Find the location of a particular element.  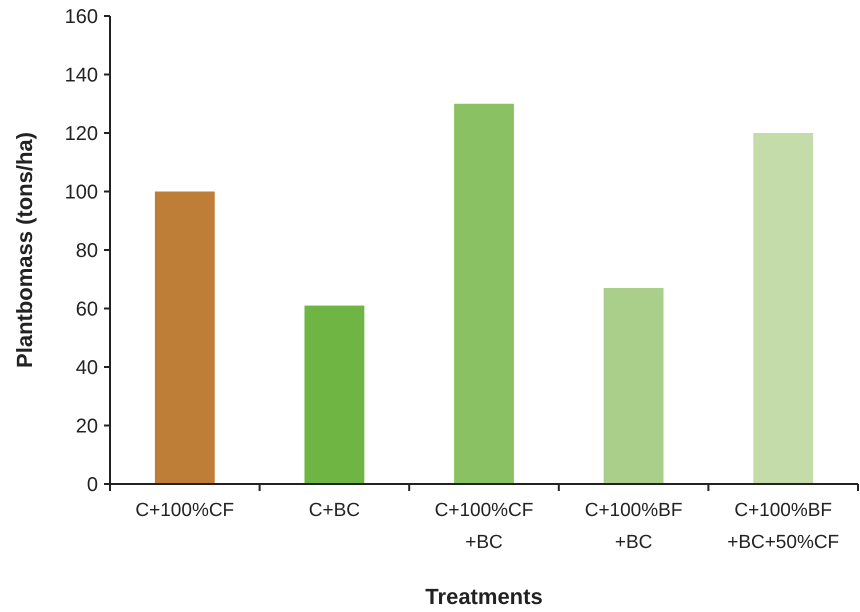

x-tick-label: C+100%BF +BC+50%CF is located at coordinates (783, 526).